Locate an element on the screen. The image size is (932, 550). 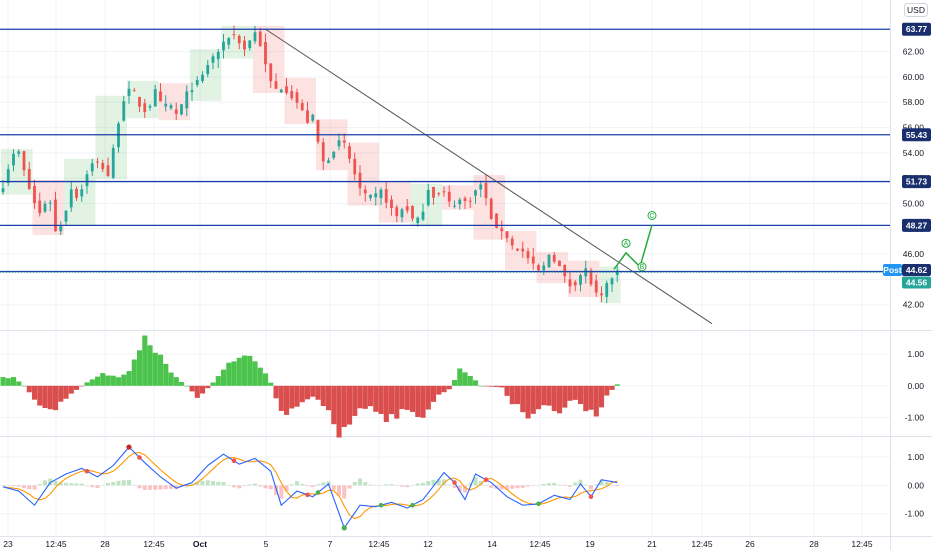
cross-dot is located at coordinates (486, 480).